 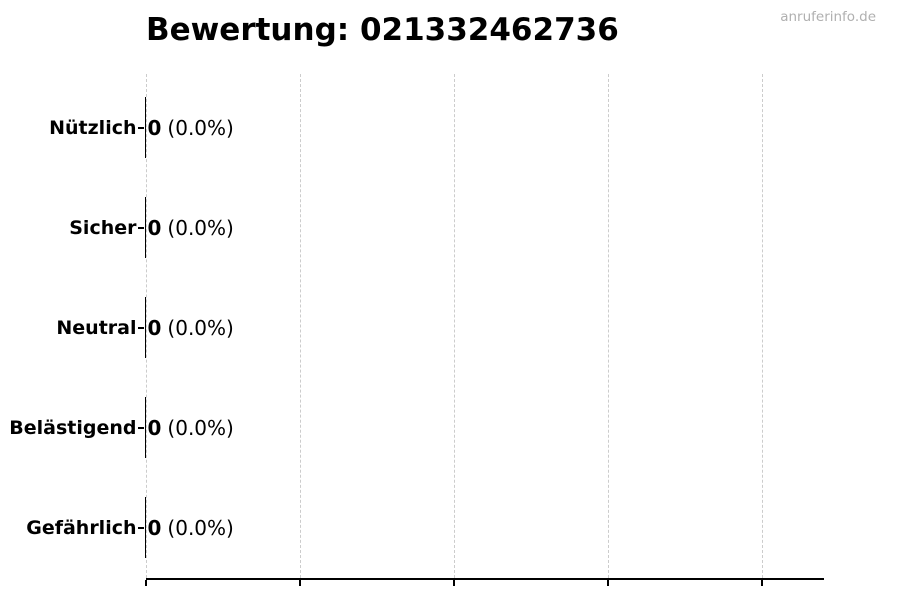 What do you see at coordinates (382, 30) in the screenshot?
I see `chart-title: Bewertung: 021332462736` at bounding box center [382, 30].